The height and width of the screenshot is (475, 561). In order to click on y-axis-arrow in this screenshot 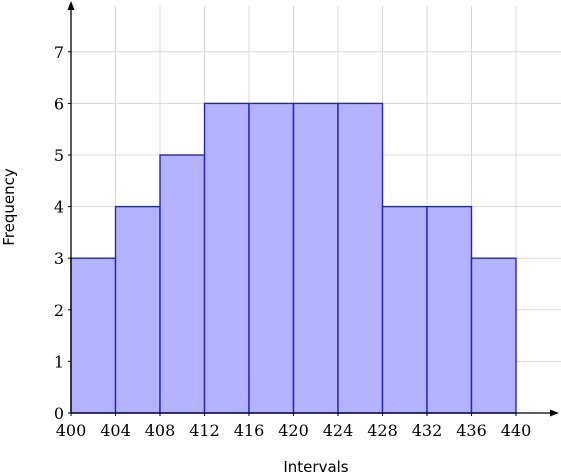, I will do `click(71, 5)`.